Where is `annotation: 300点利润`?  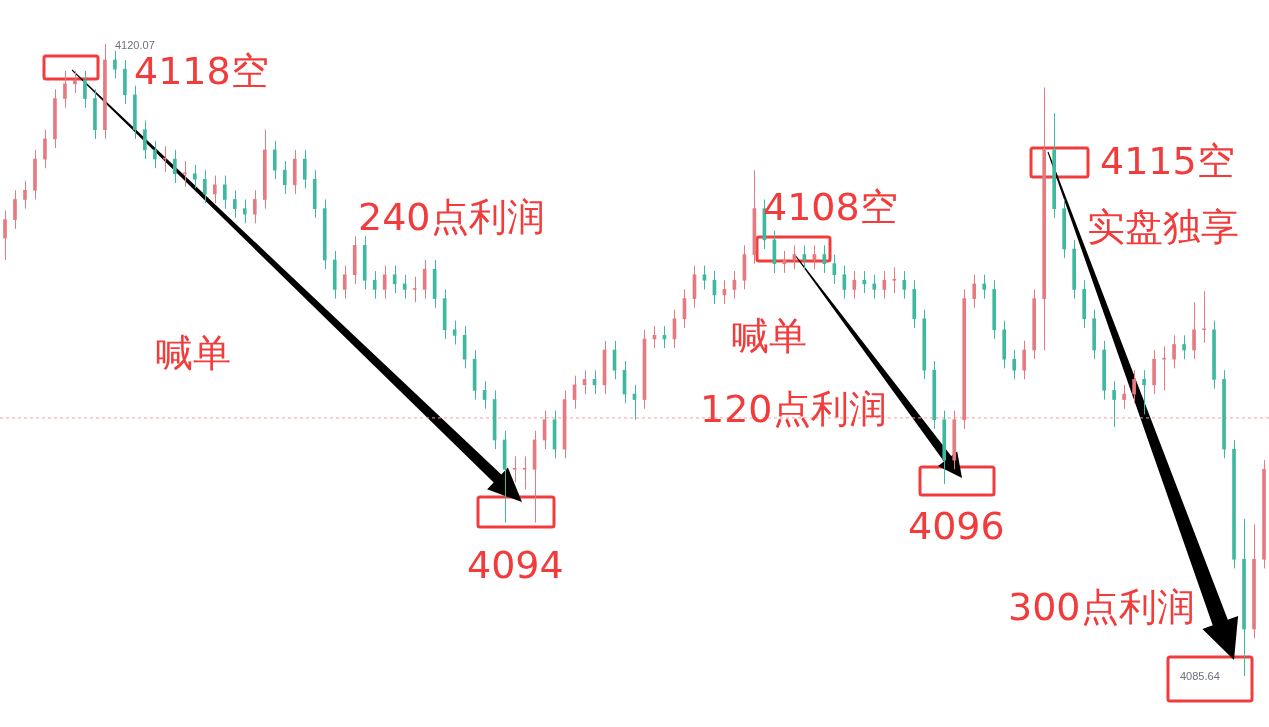
annotation: 300点利润 is located at coordinates (1101, 607).